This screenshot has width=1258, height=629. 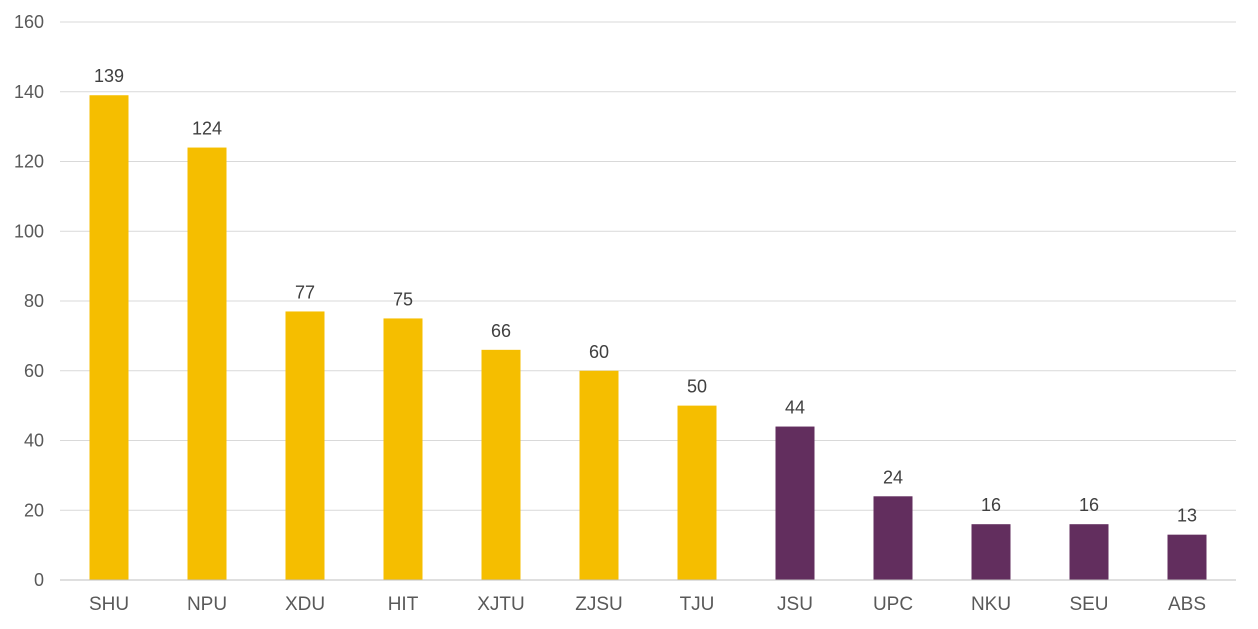 I want to click on bar-upc, so click(x=893, y=538).